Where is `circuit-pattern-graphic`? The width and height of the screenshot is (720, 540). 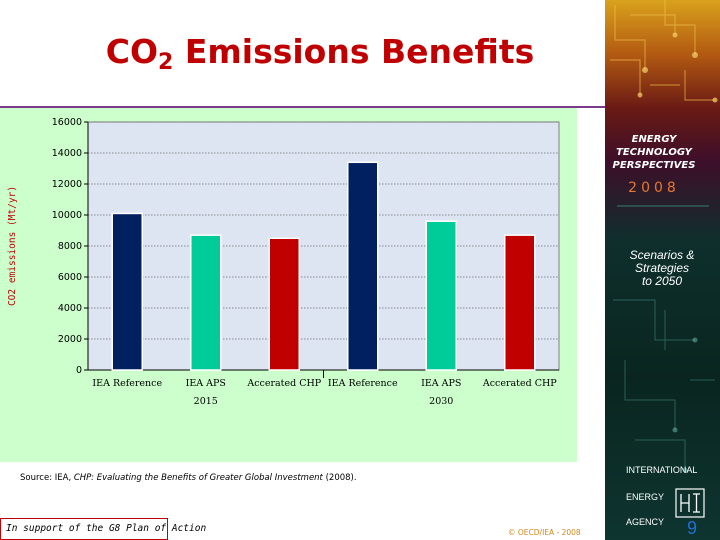
circuit-pattern-graphic is located at coordinates (664, 236).